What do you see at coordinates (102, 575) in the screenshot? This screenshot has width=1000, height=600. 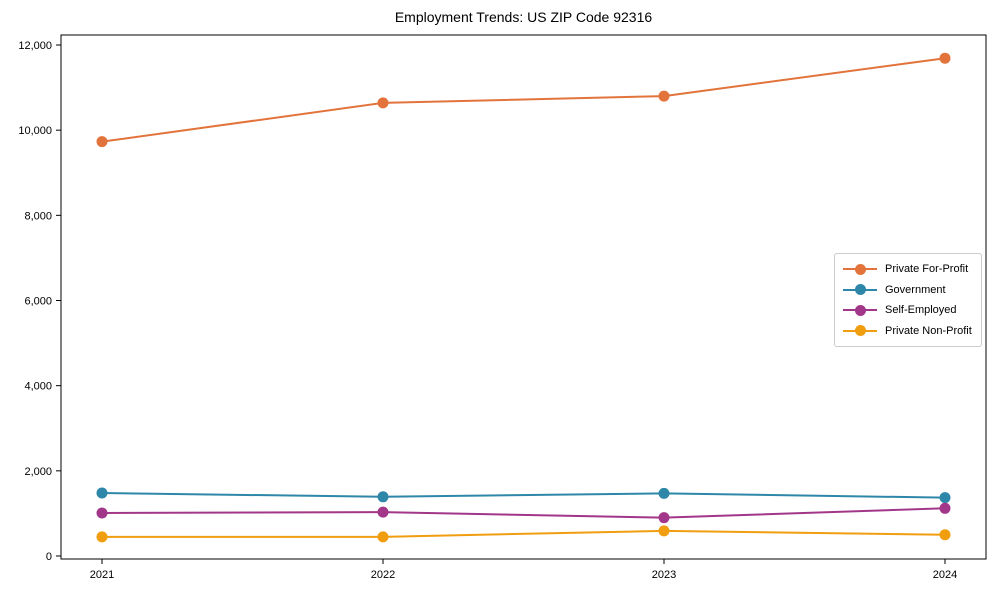 I see `x-tick-label: 2021` at bounding box center [102, 575].